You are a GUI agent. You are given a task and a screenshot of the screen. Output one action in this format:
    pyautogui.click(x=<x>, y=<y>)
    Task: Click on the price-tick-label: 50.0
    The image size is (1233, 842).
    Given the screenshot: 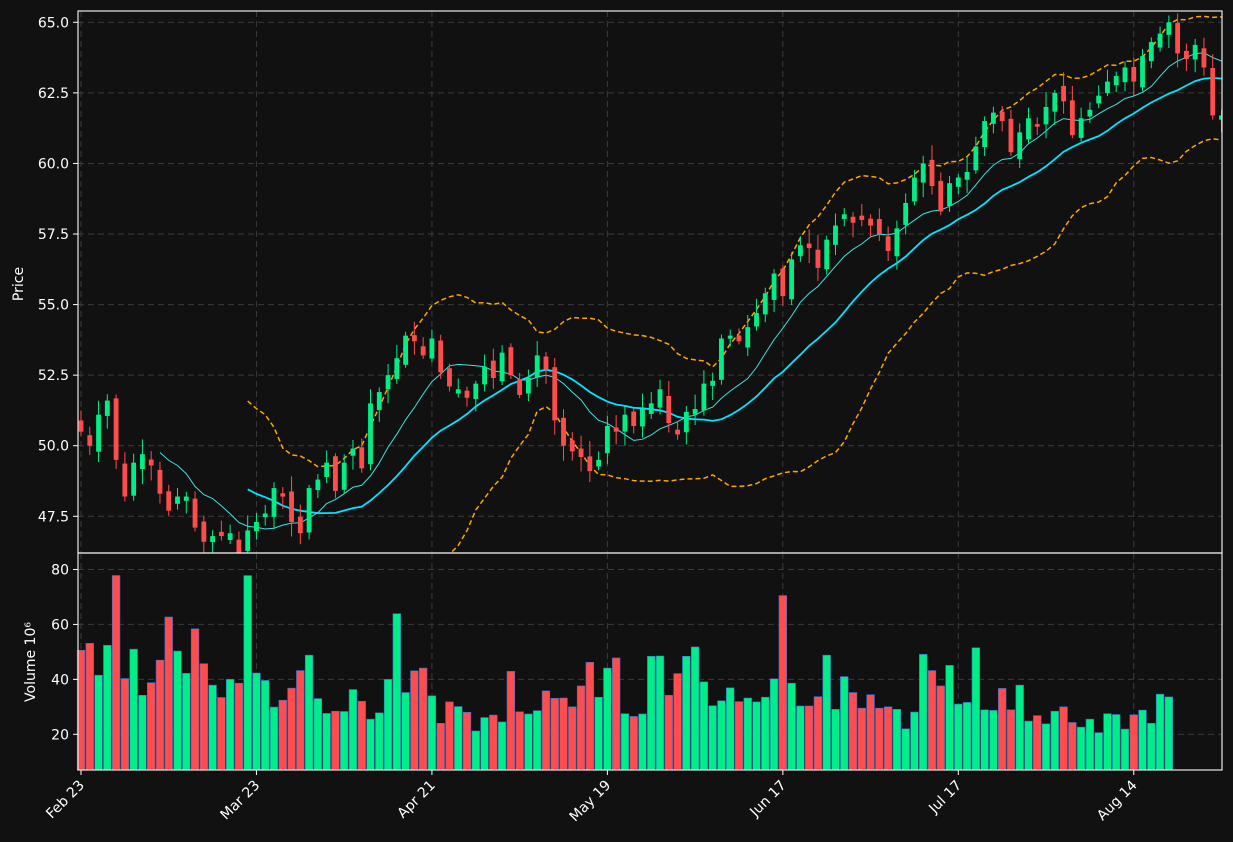 What is the action you would take?
    pyautogui.click(x=53, y=447)
    